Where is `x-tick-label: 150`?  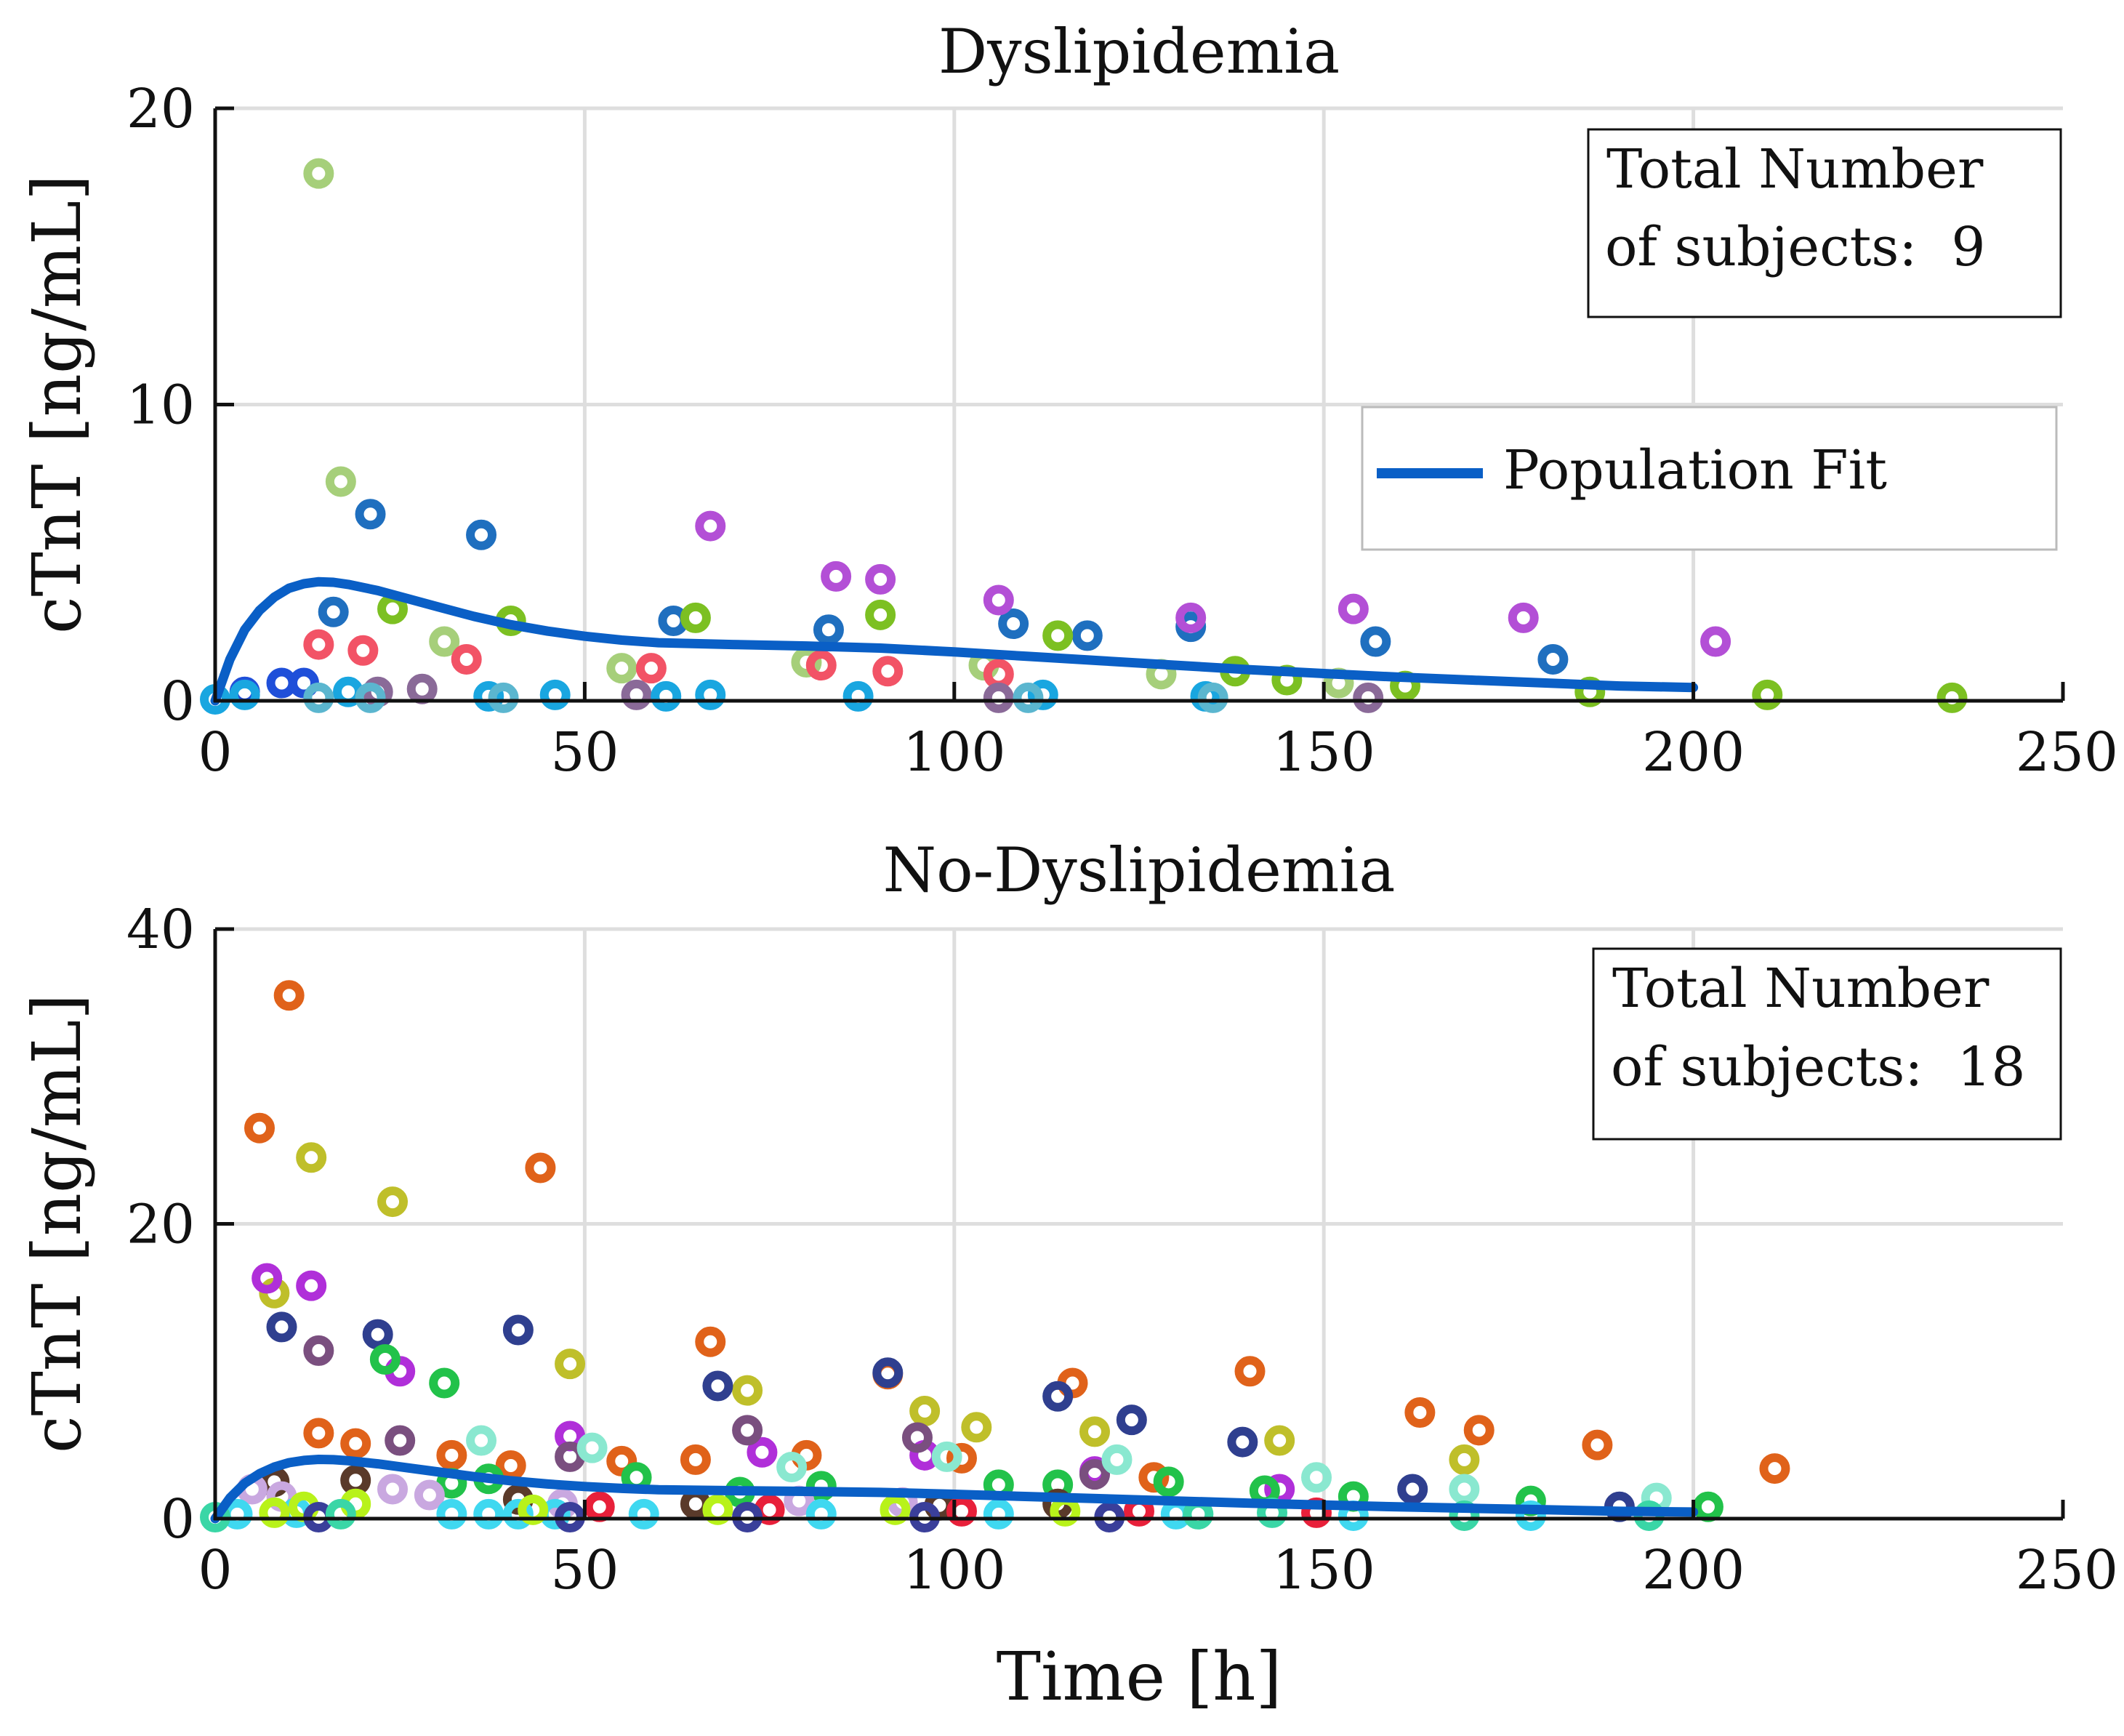 x-tick-label: 150 is located at coordinates (1324, 1570).